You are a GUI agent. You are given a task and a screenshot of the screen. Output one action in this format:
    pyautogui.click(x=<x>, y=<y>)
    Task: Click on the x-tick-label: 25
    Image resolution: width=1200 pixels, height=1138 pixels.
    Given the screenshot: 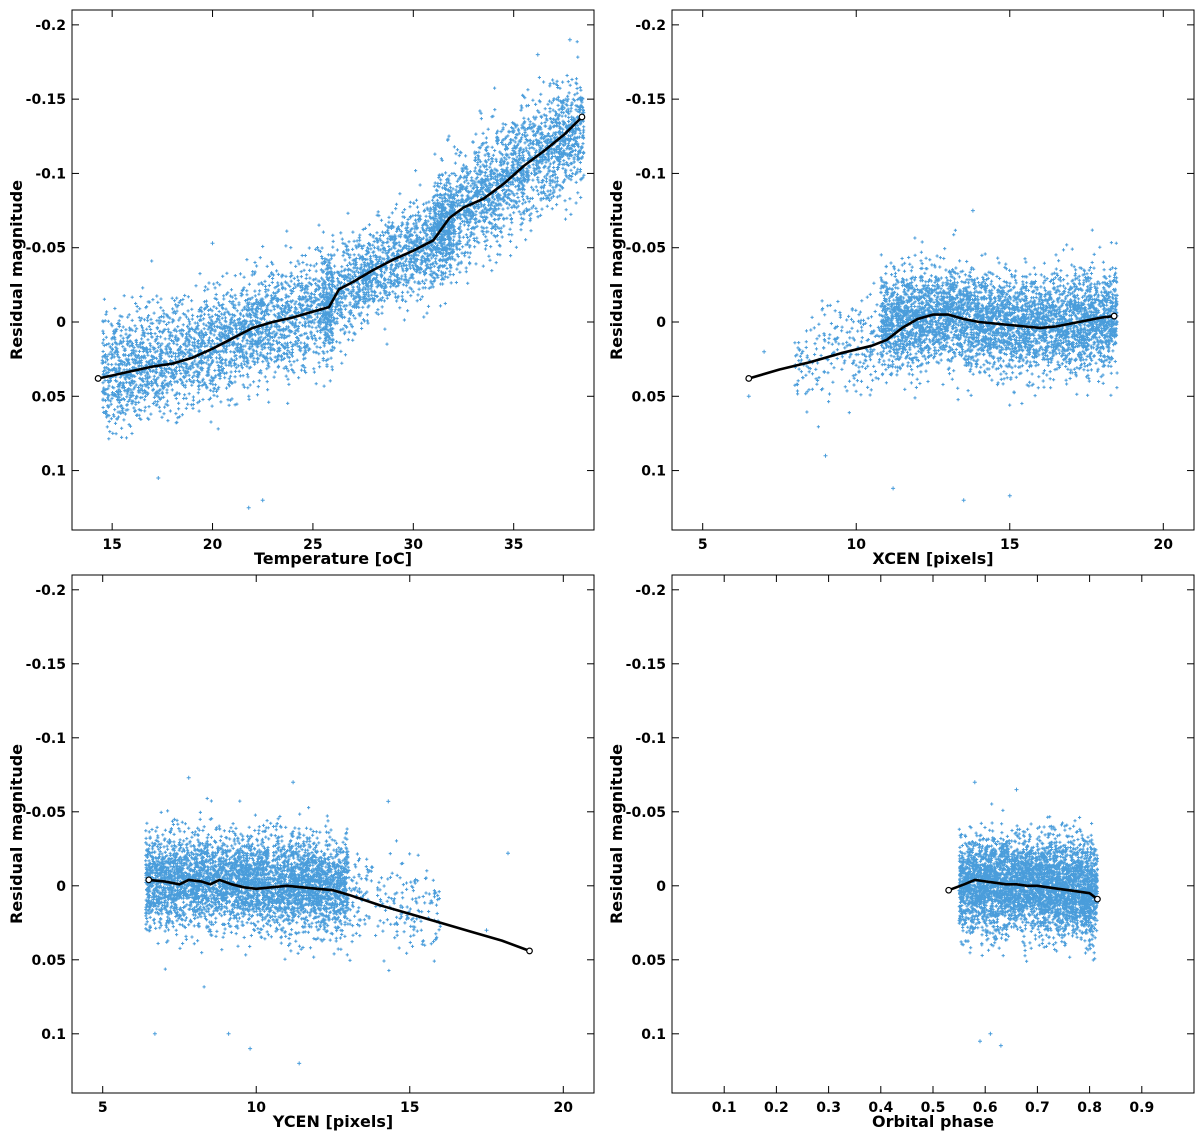 What is the action you would take?
    pyautogui.click(x=312, y=545)
    